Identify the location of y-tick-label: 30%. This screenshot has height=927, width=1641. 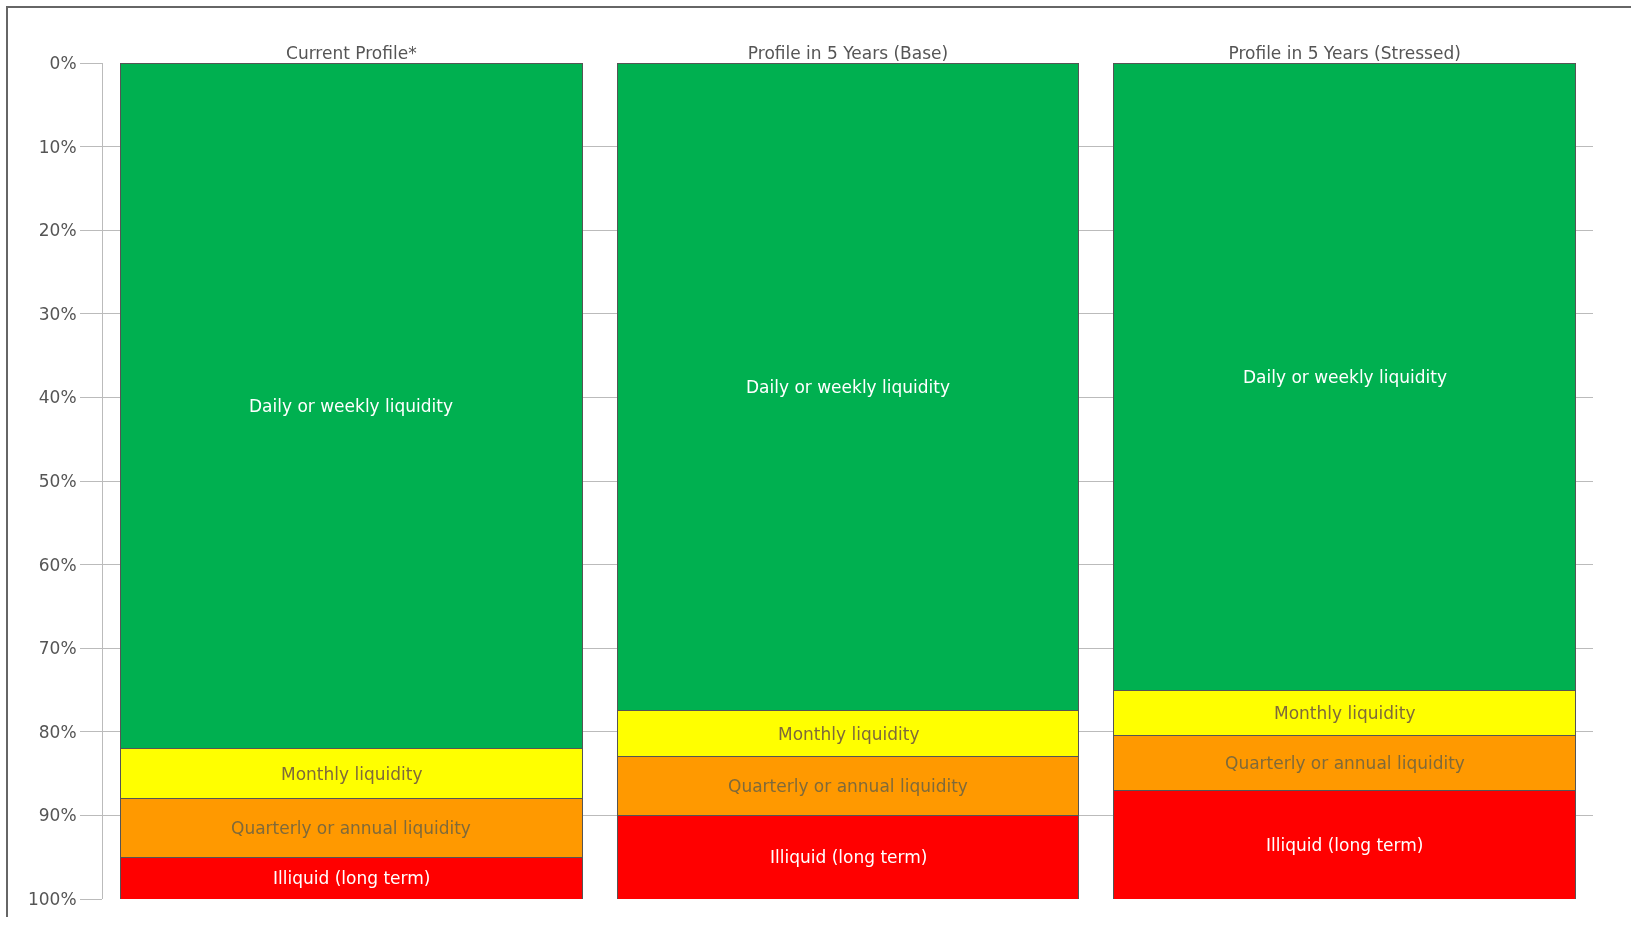
(57, 313).